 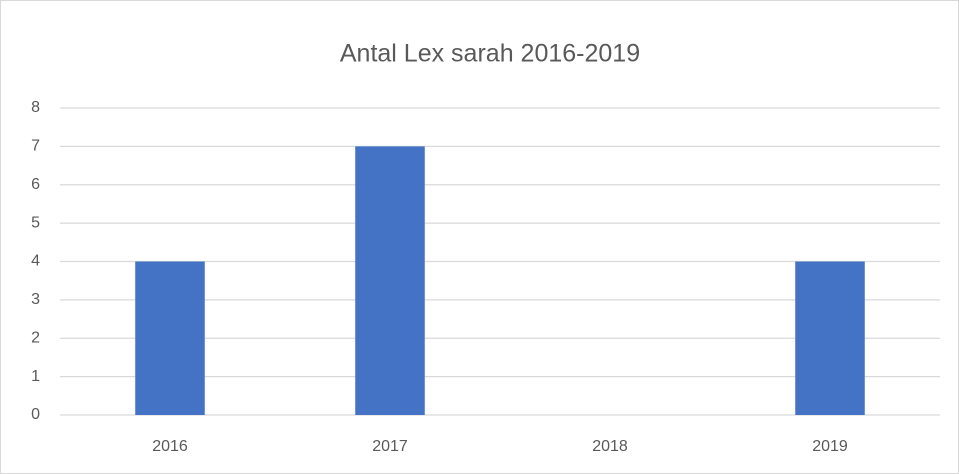 What do you see at coordinates (35, 107) in the screenshot?
I see `y-tick-label: 8` at bounding box center [35, 107].